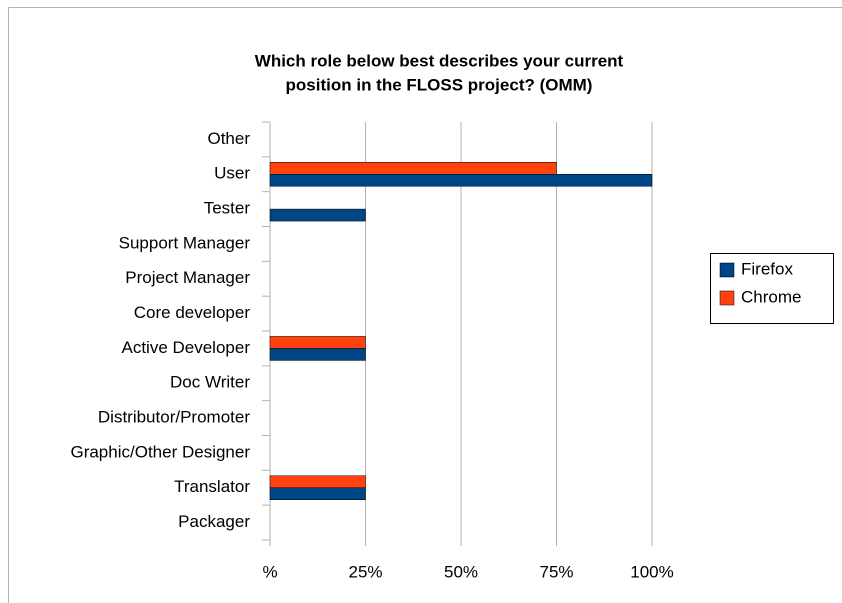 The image size is (842, 603). I want to click on x-tick-label: %, so click(269, 571).